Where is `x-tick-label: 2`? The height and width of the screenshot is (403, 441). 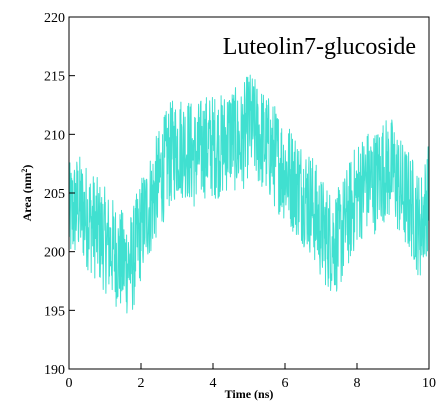 x-tick-label: 2 is located at coordinates (141, 383).